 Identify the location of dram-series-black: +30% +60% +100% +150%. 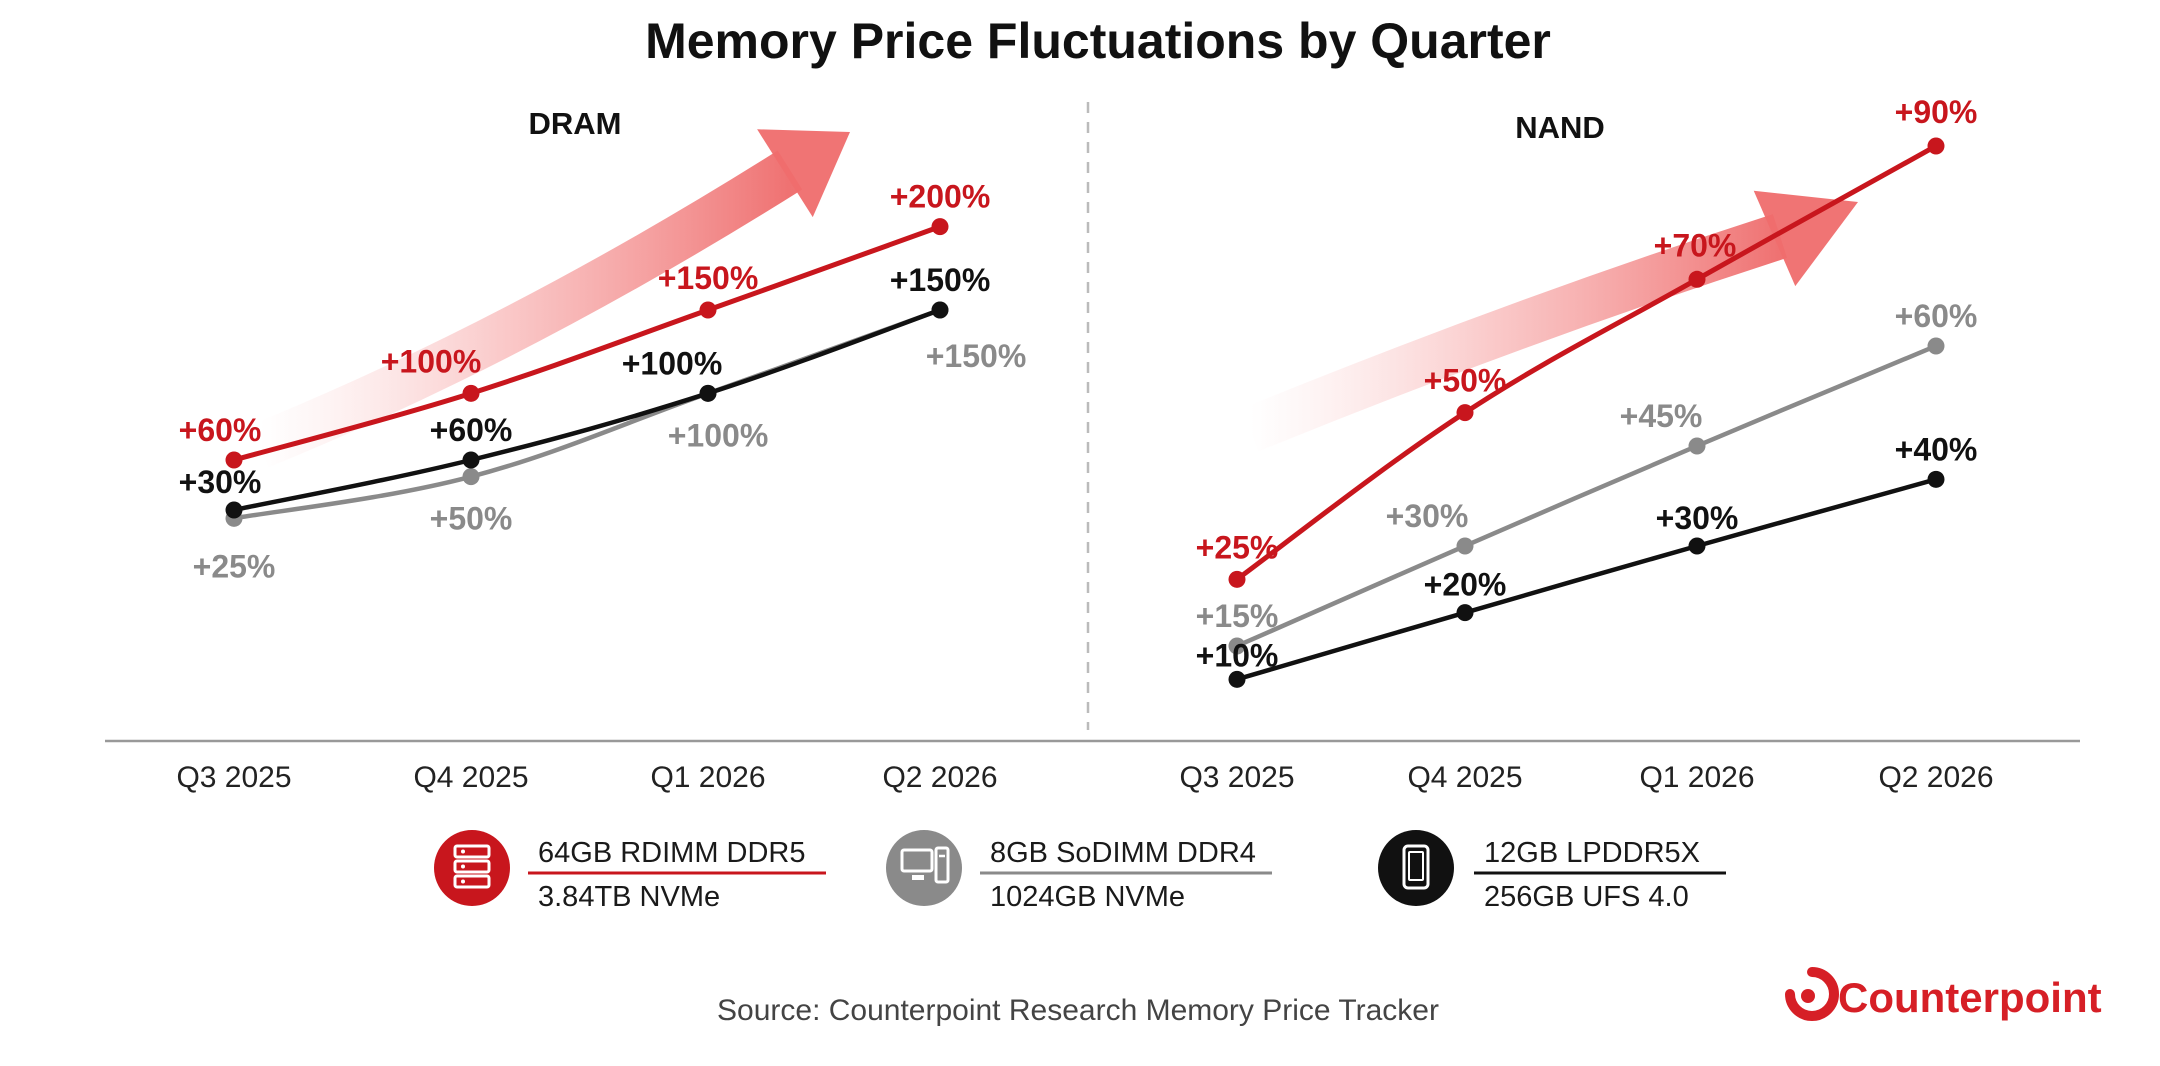
(585, 390).